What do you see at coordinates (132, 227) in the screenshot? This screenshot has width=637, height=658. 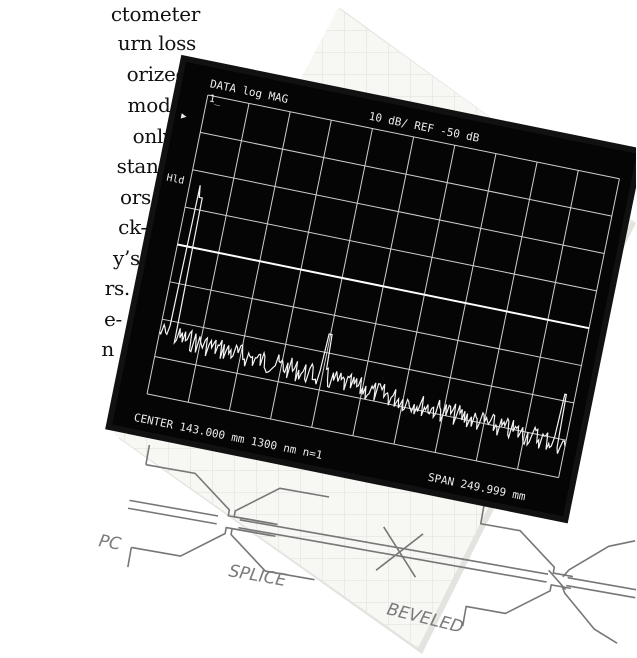 I see `text-line-8: ck-` at bounding box center [132, 227].